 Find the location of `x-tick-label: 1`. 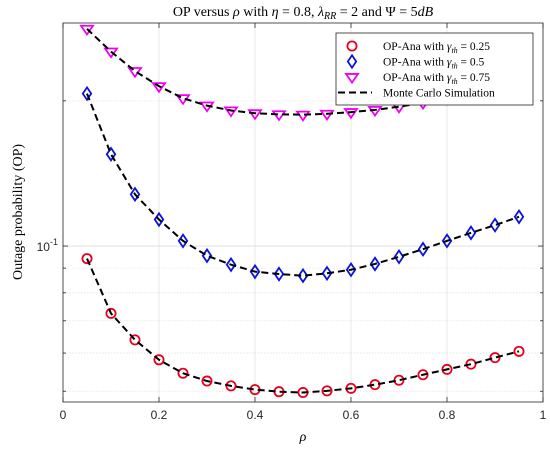

x-tick-label: 1 is located at coordinates (543, 415).